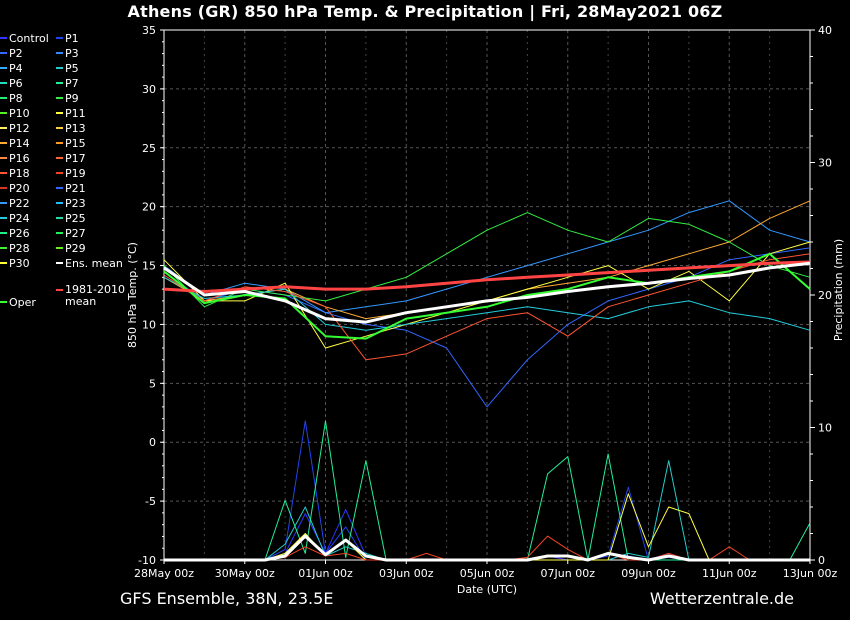 The height and width of the screenshot is (620, 850). Describe the element at coordinates (75, 188) in the screenshot. I see `legend-item-p21-label: P21` at that location.